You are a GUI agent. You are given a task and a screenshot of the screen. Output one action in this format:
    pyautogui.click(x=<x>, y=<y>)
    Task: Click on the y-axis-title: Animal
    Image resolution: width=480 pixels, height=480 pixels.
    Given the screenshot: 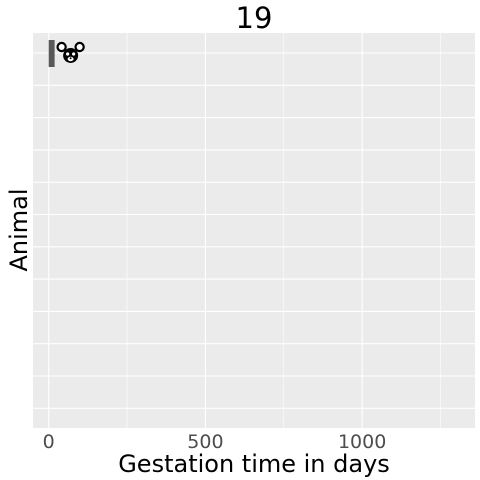 What is the action you would take?
    pyautogui.click(x=19, y=229)
    